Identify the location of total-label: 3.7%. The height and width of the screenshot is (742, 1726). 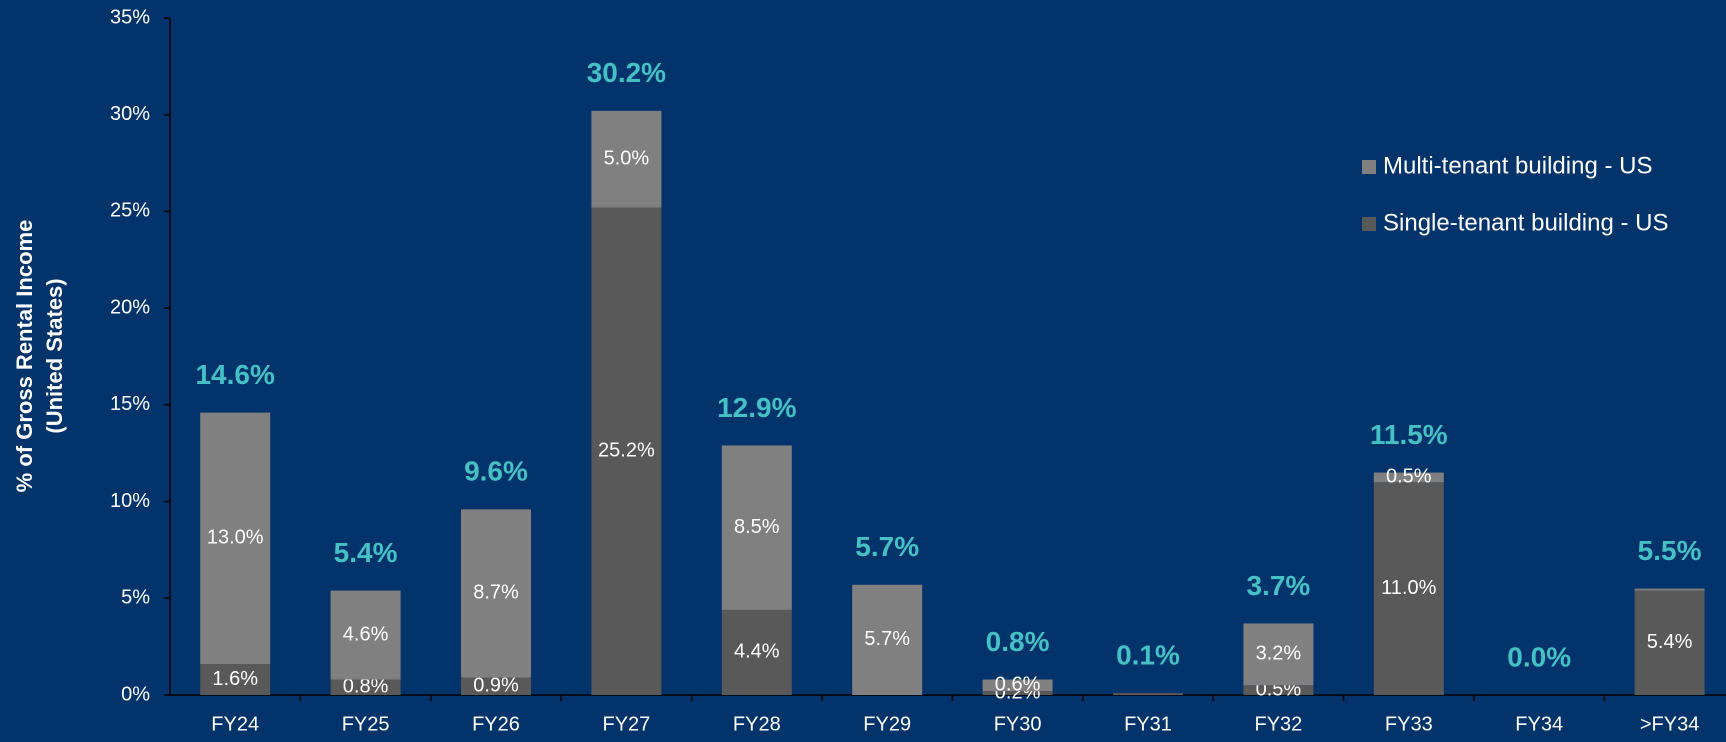
(1278, 585).